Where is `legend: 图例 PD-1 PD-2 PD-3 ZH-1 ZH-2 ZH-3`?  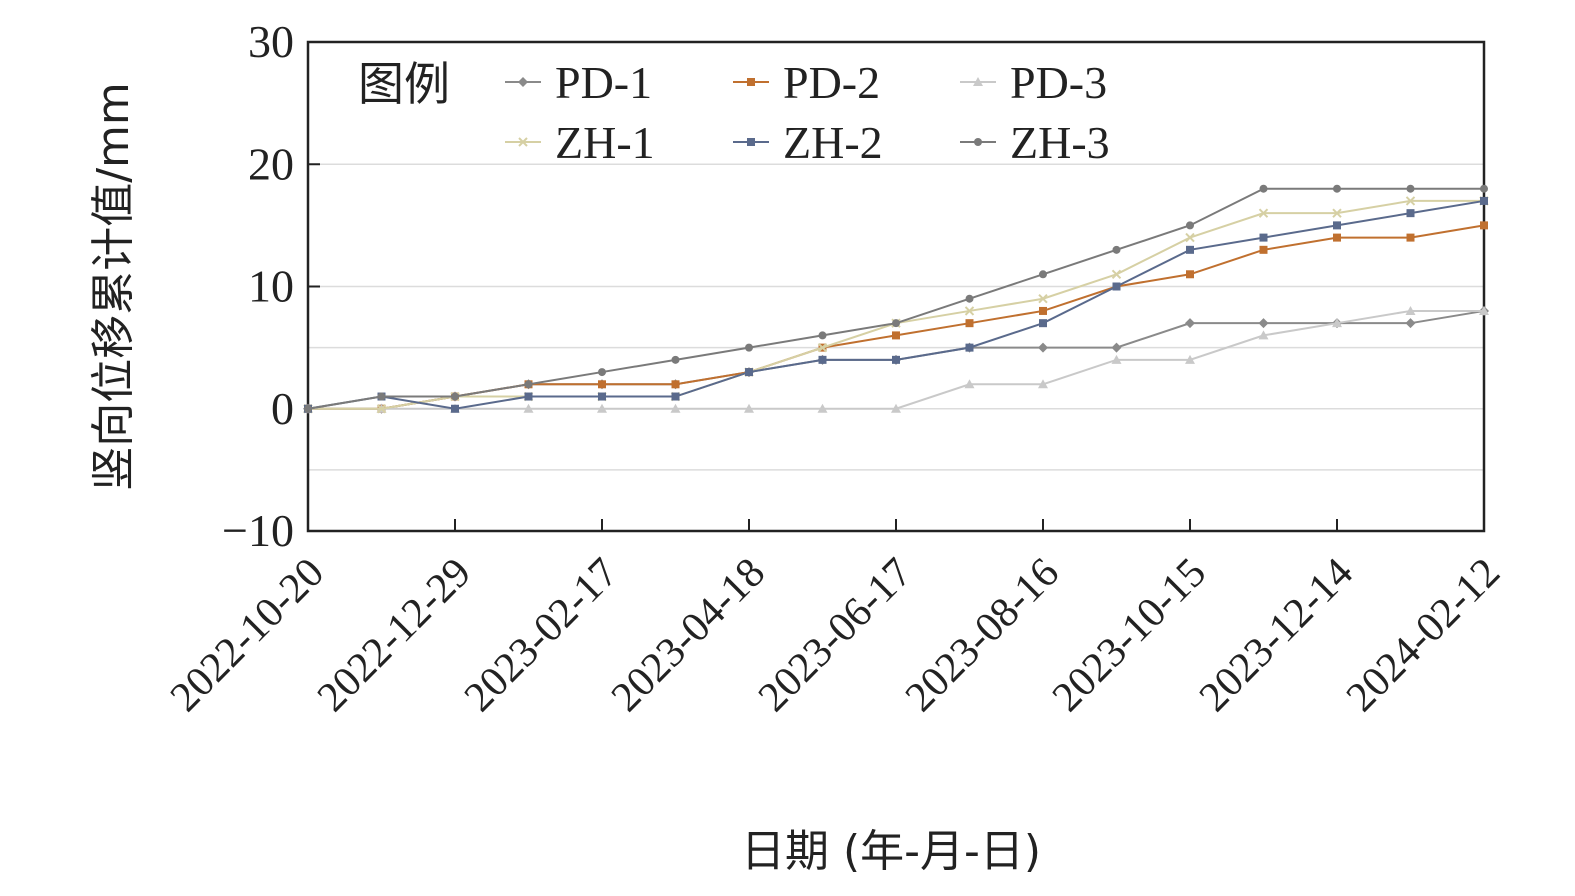
legend: 图例 PD-1 PD-2 PD-3 ZH-1 ZH-2 ZH-3 is located at coordinates (734, 112).